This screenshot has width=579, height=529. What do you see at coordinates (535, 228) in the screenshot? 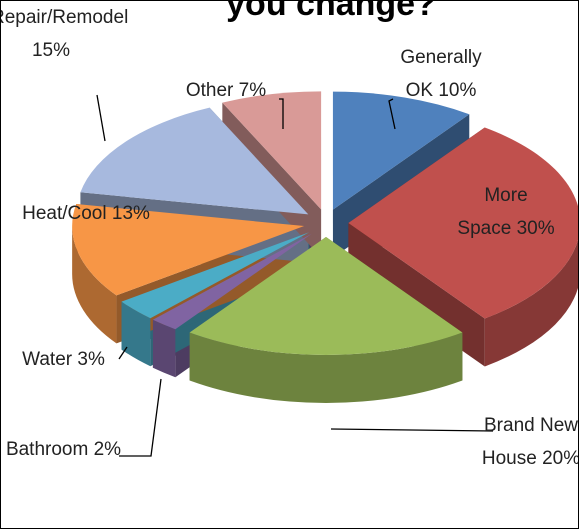
I see `label-value: 30%` at bounding box center [535, 228].